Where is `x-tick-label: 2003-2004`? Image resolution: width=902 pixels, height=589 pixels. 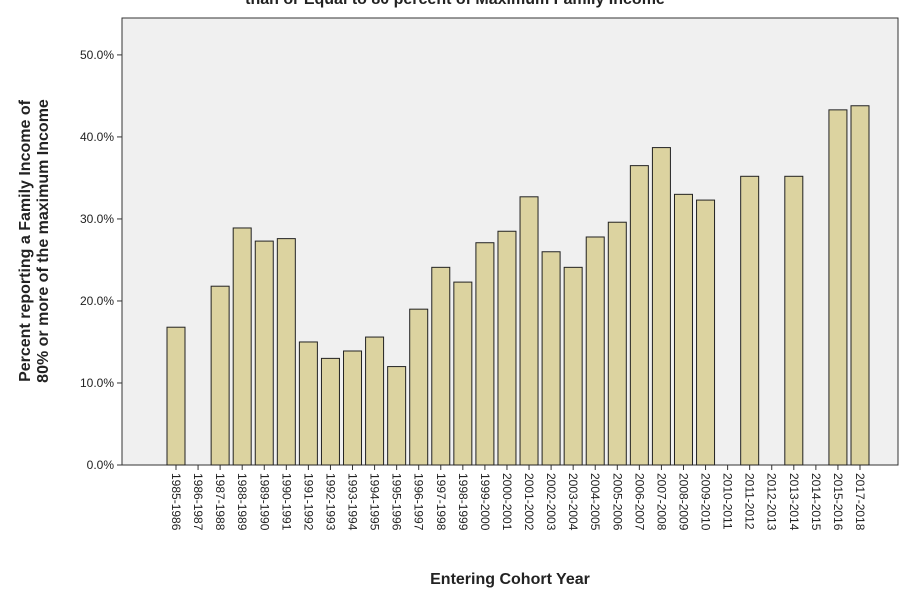 x-tick-label: 2003-2004 is located at coordinates (573, 502).